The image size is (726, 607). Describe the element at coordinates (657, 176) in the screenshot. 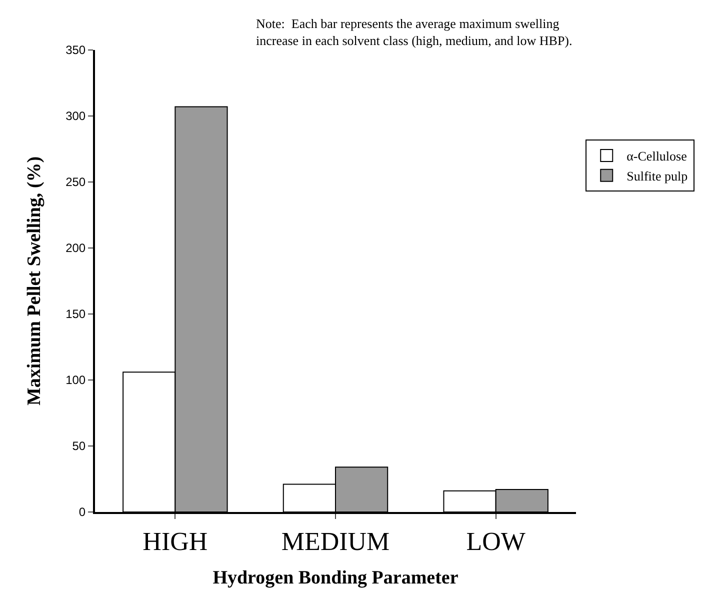

I see `legend-label: Sulfite pulp` at that location.